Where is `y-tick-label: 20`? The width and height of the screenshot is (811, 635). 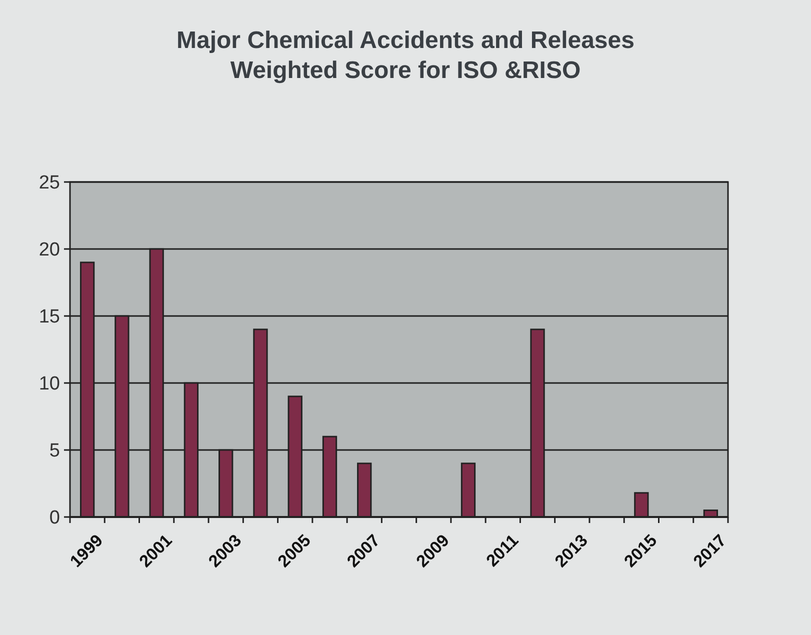 y-tick-label: 20 is located at coordinates (49, 250).